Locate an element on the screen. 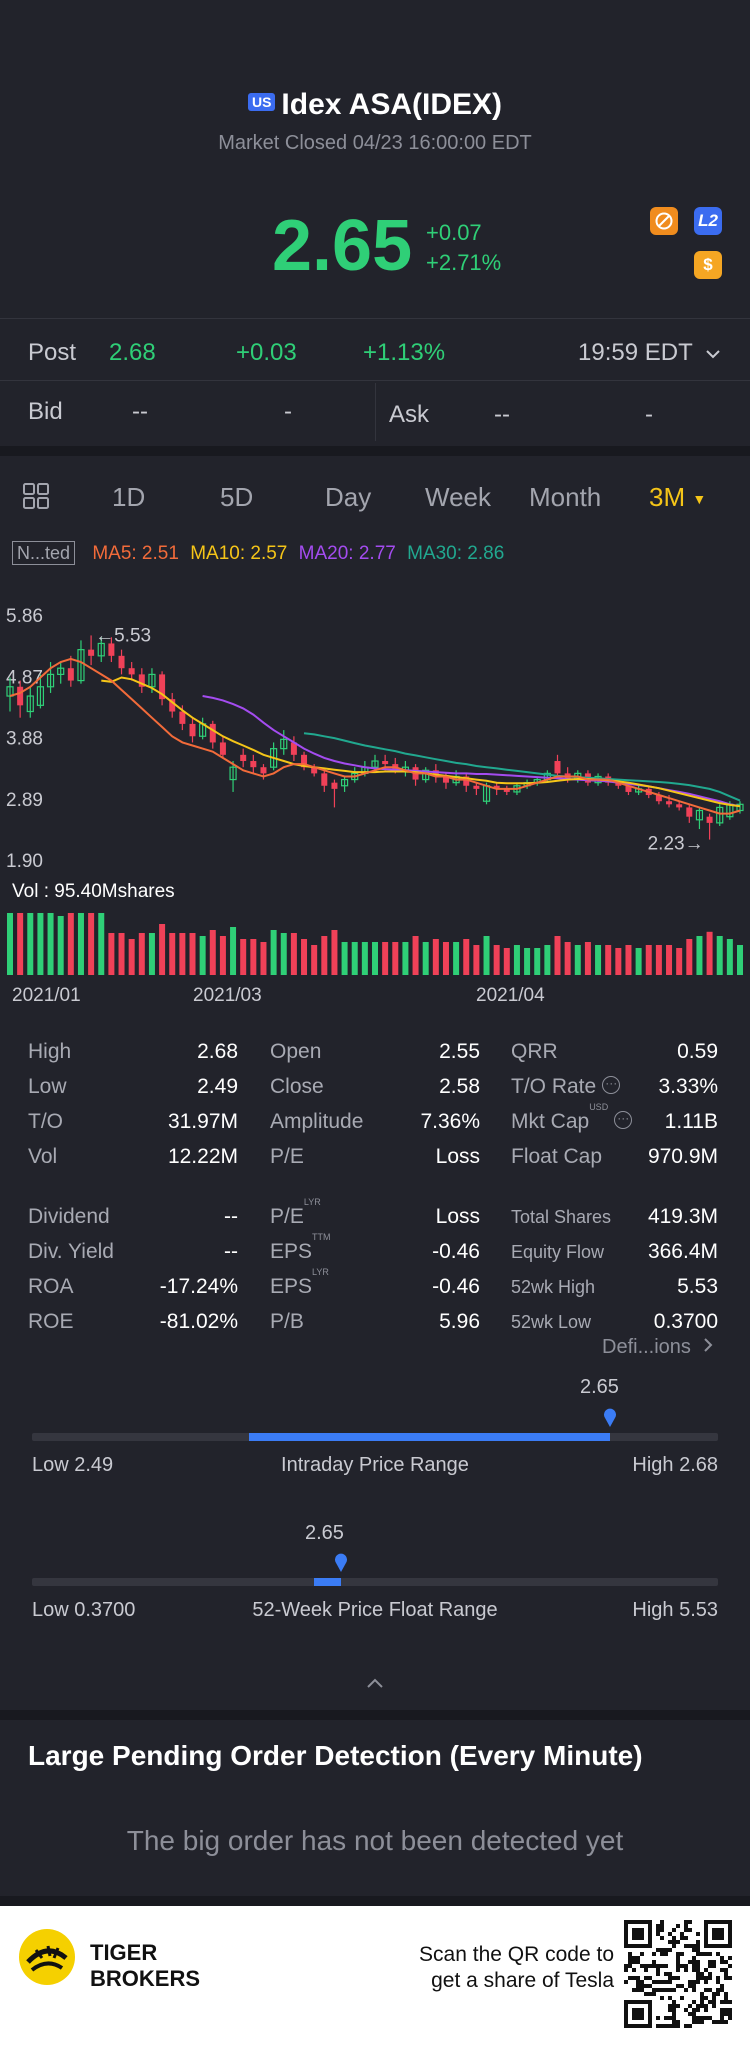 This screenshot has height=2053, width=750. stat-label-text: 52wk High is located at coordinates (553, 1287).